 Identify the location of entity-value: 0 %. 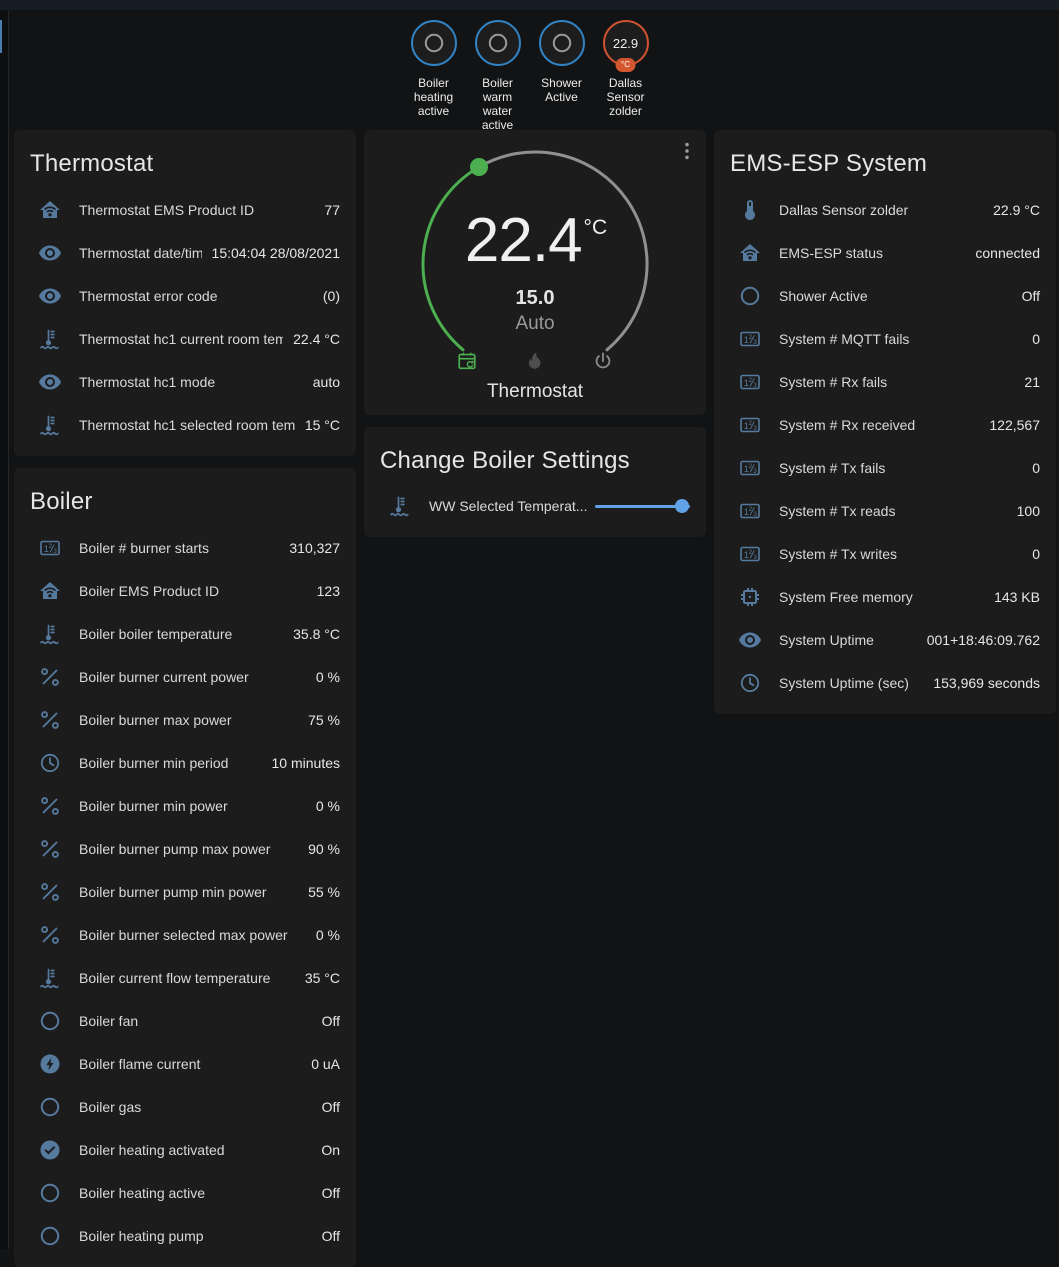
(327, 934).